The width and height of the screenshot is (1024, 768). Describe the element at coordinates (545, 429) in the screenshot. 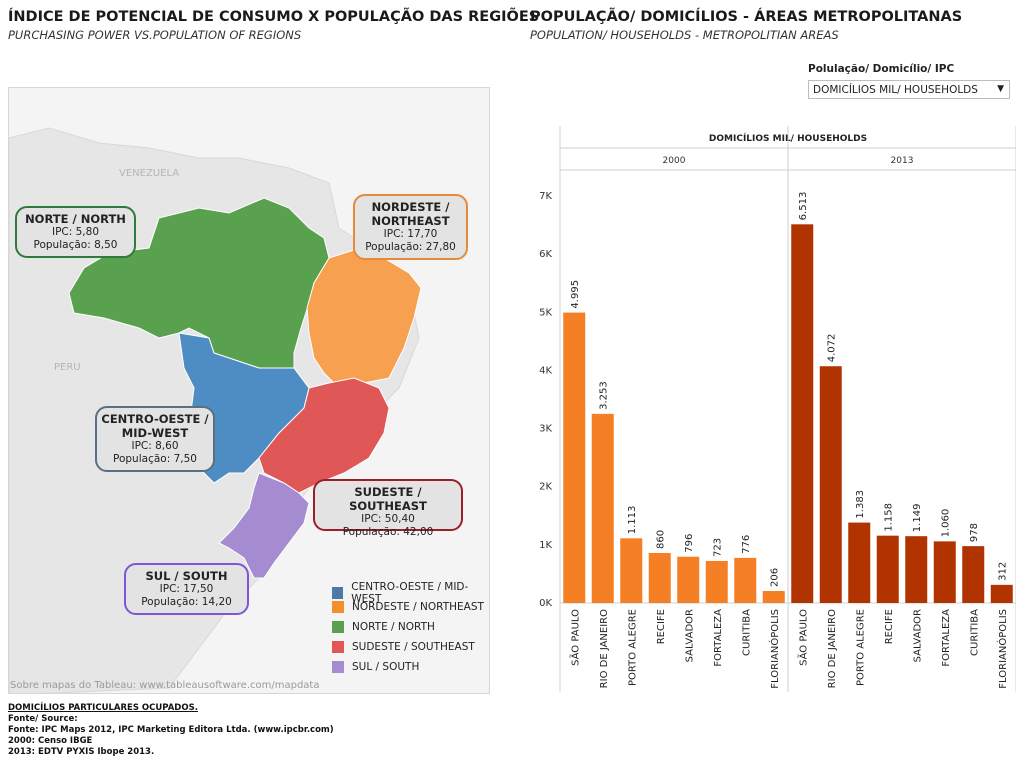

I see `y-tick-label: 3K` at that location.